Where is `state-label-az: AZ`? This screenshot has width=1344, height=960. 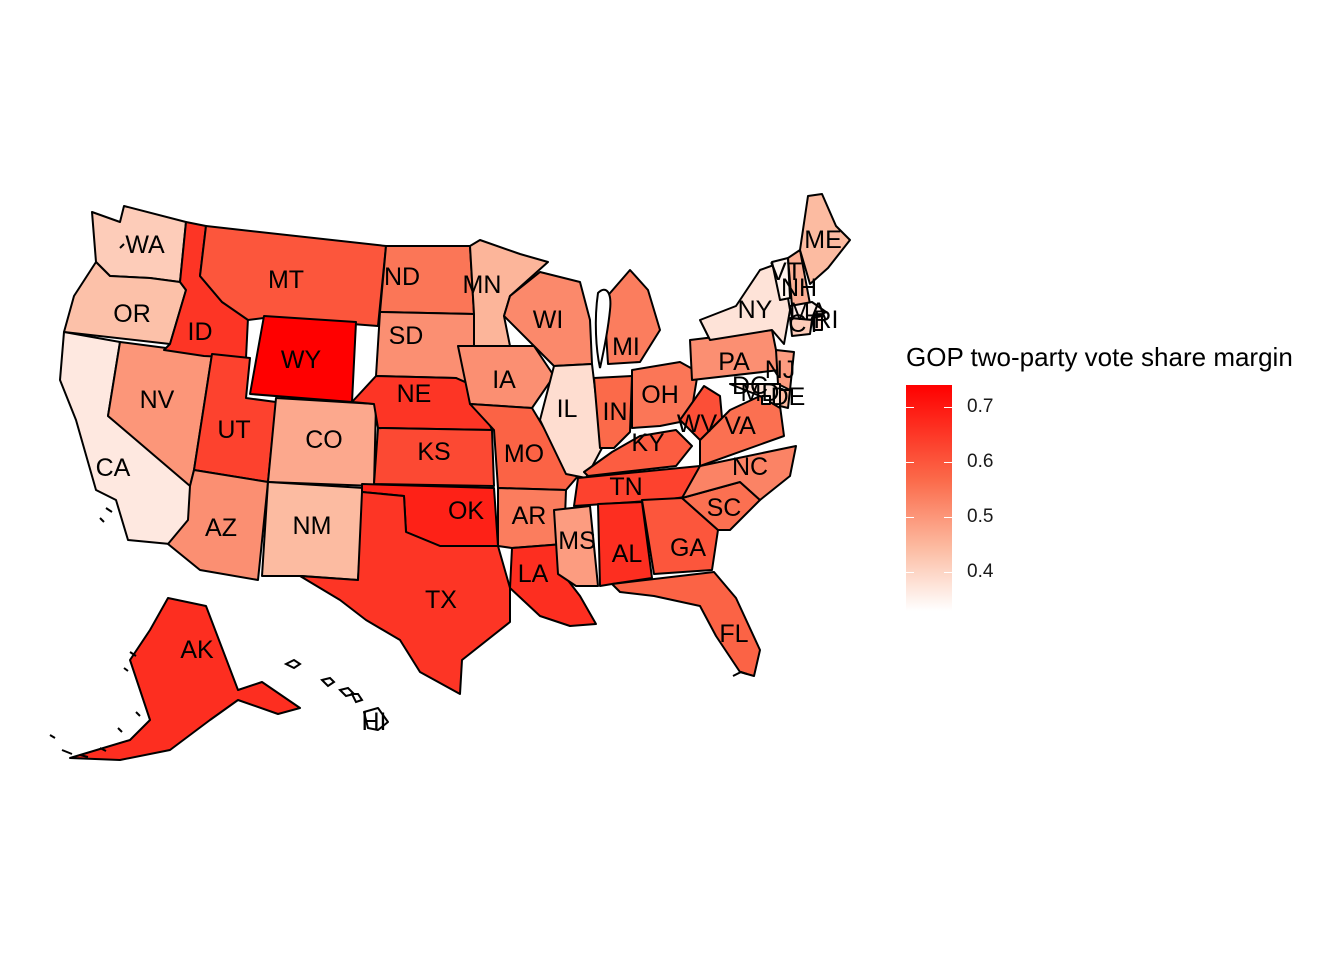 state-label-az: AZ is located at coordinates (221, 528).